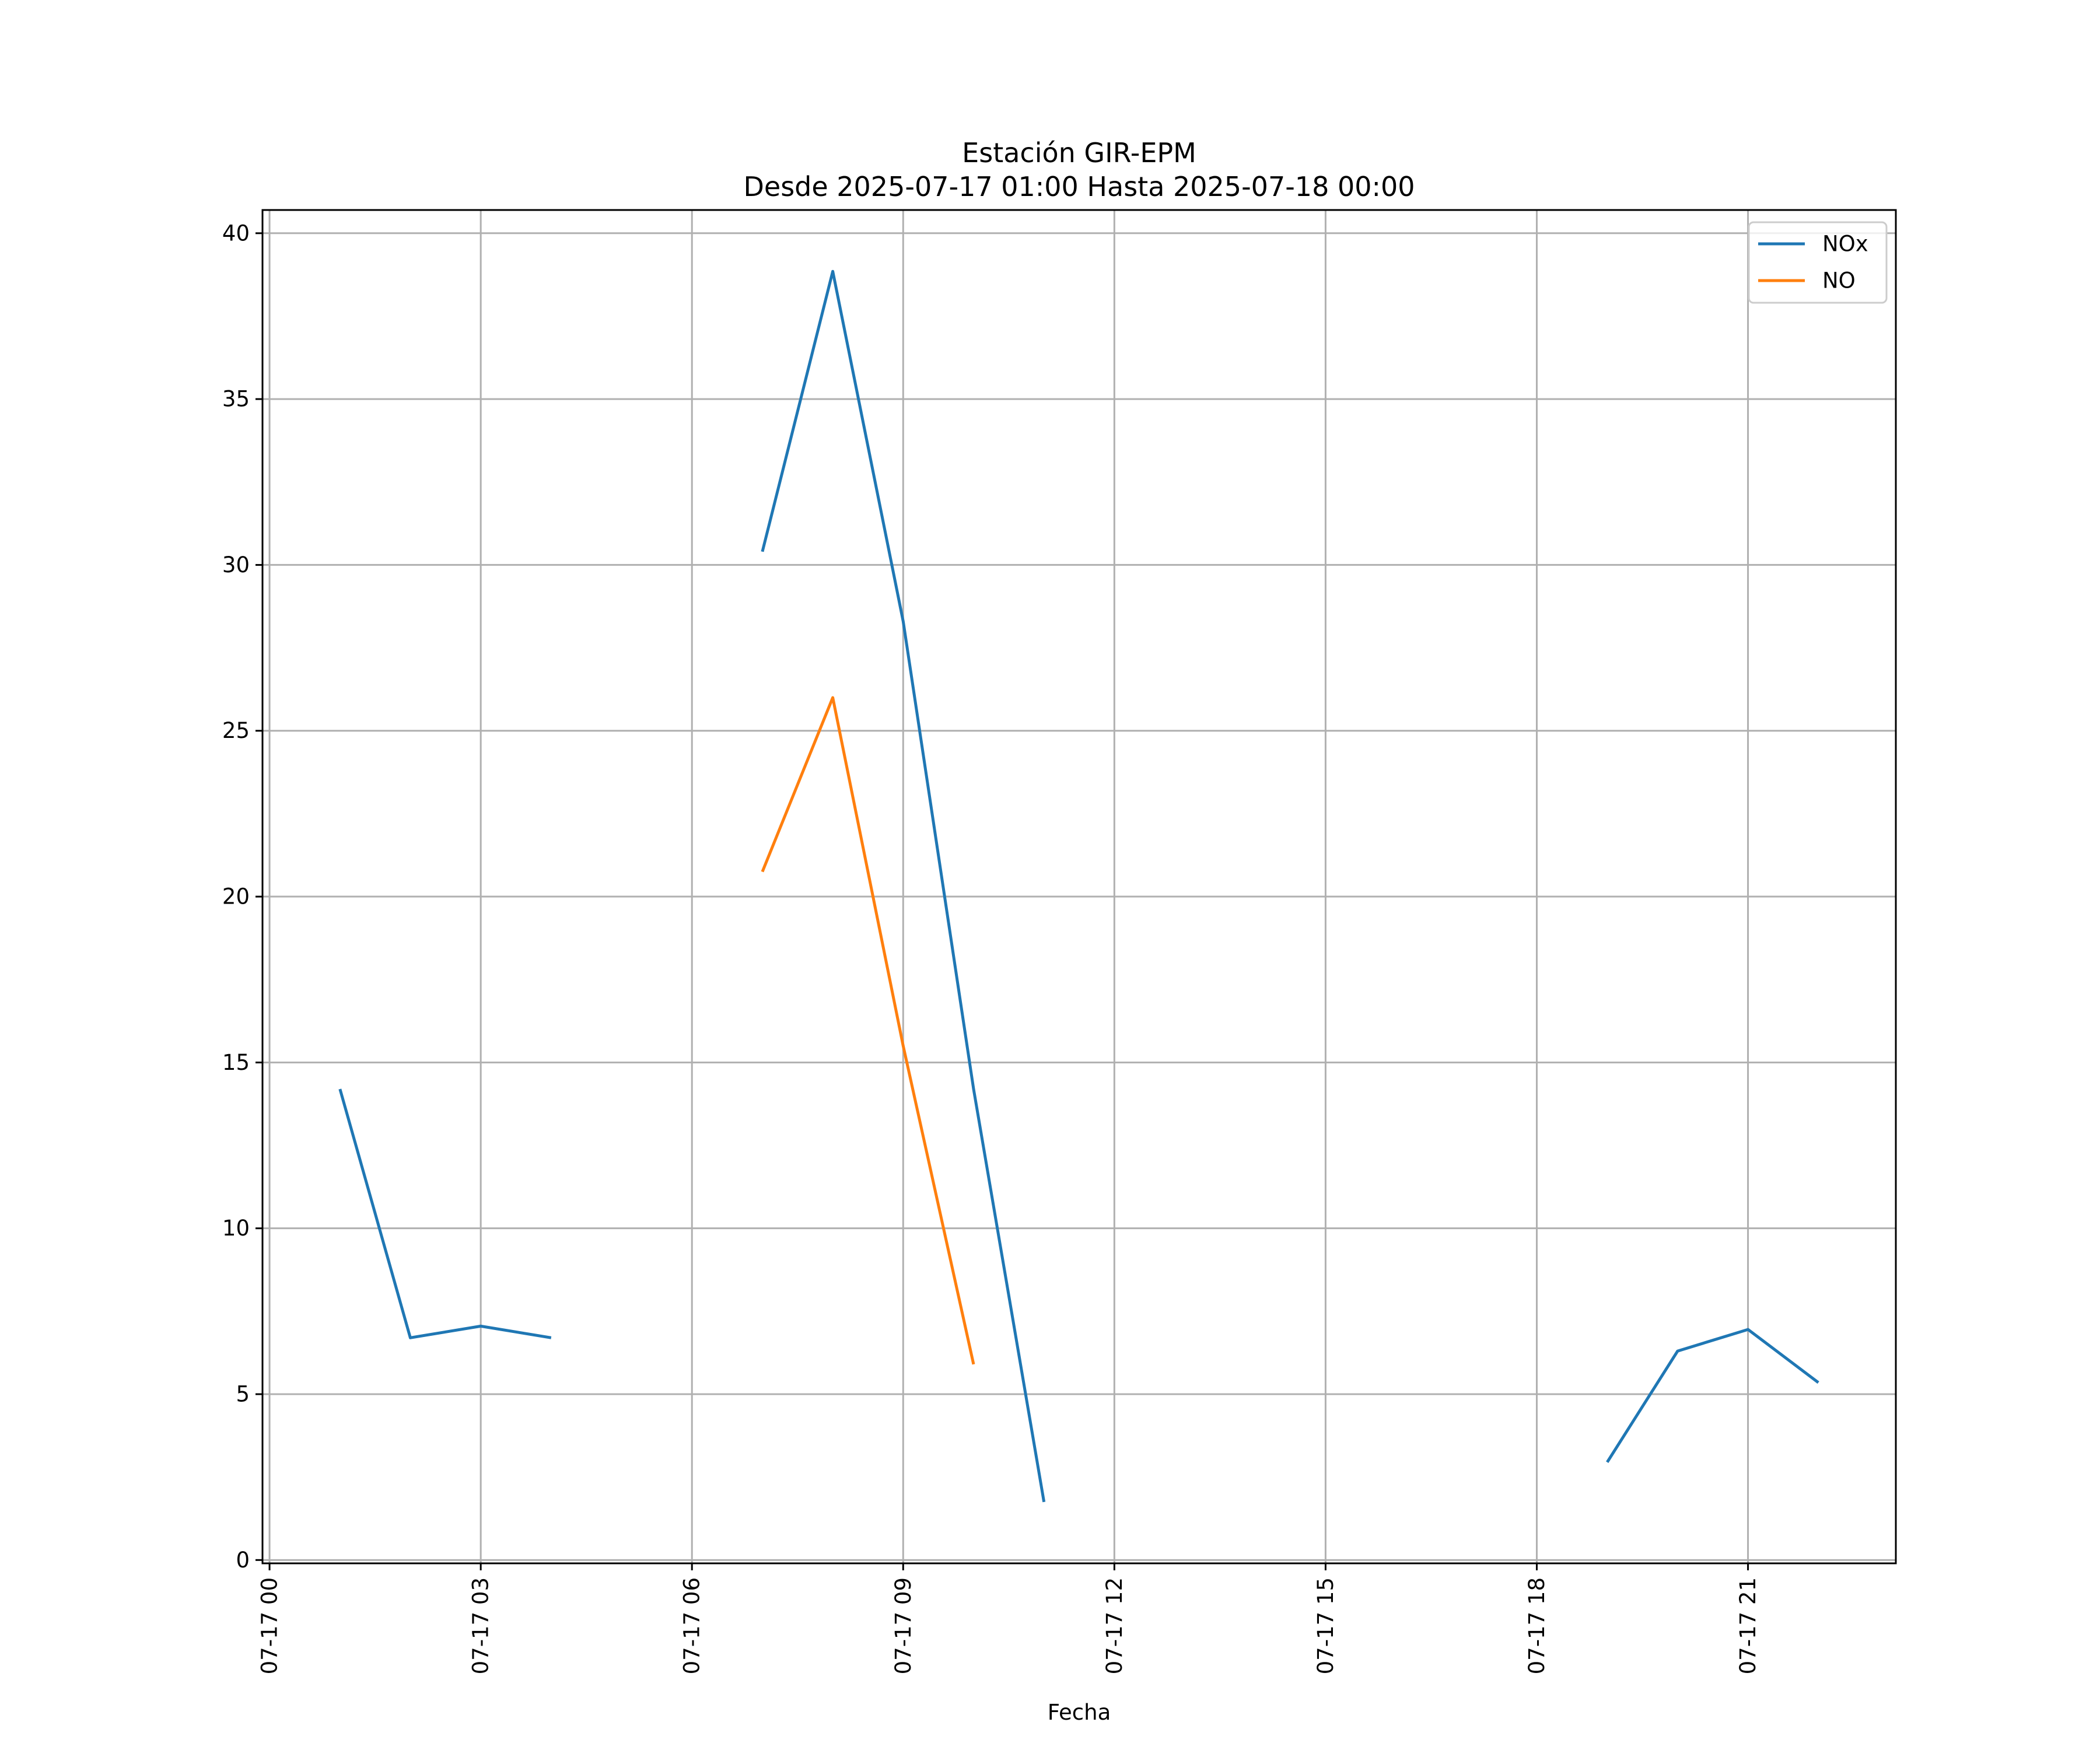 This screenshot has height=1750, width=2100. I want to click on x-tick-label: 07-17 09, so click(903, 1625).